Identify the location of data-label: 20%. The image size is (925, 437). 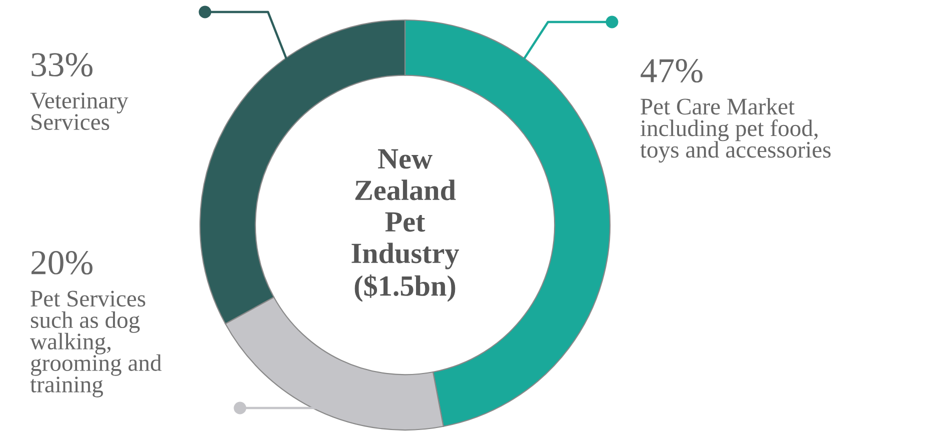
(62, 263).